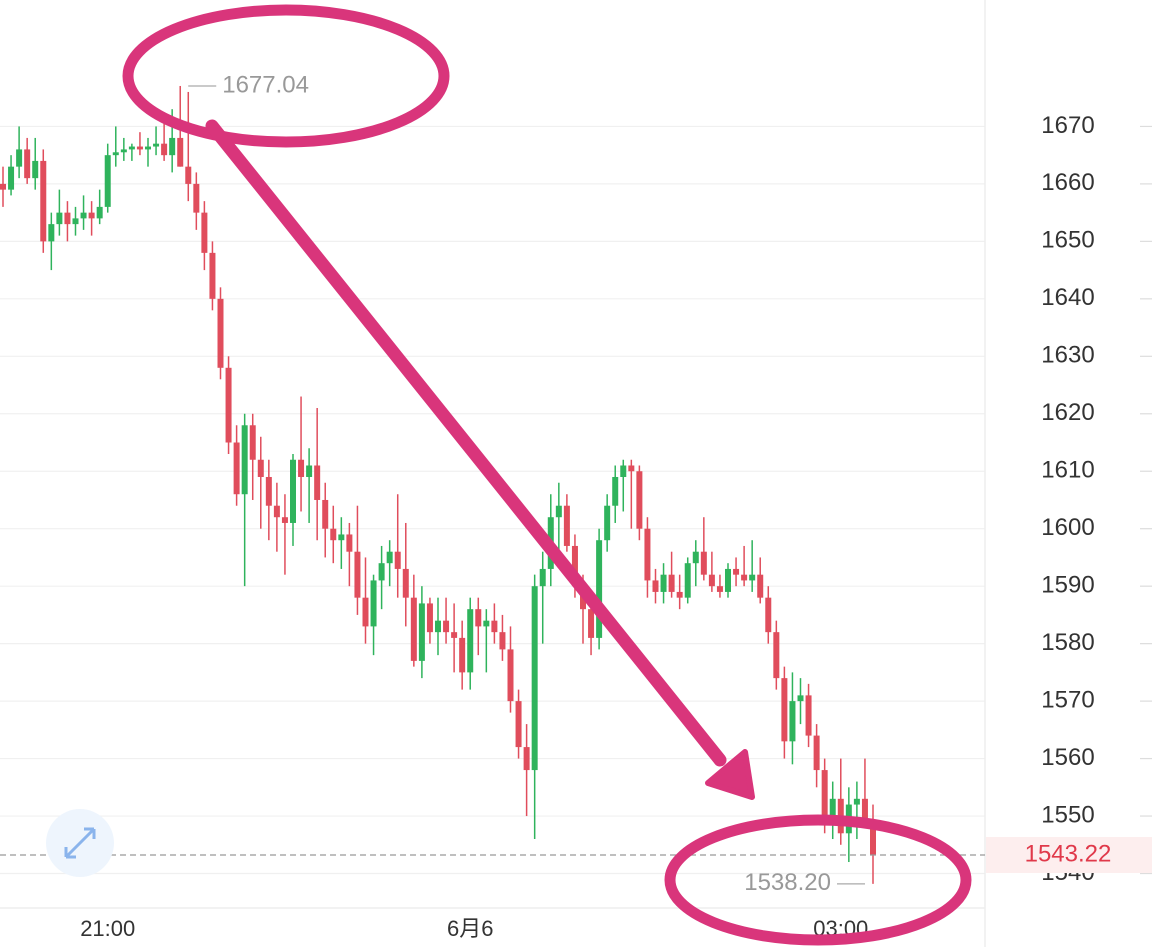  I want to click on y-tick-label: 1550, so click(1067, 814).